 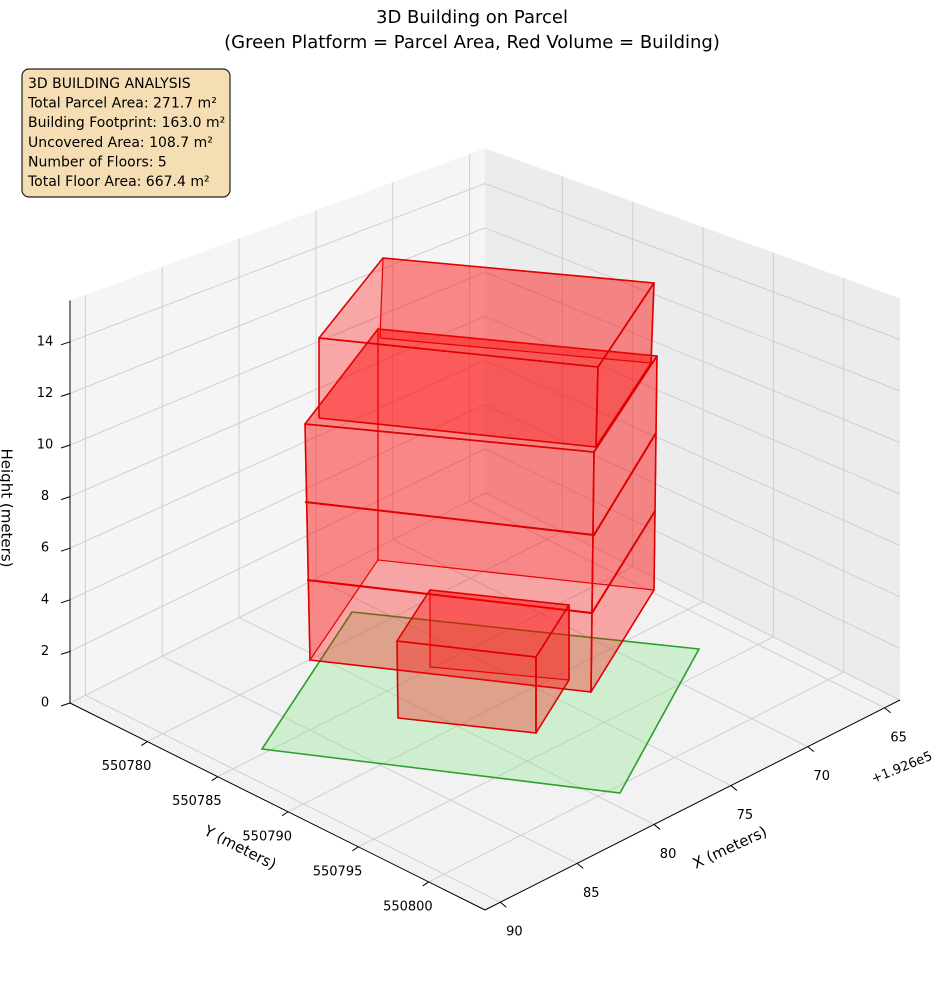 I want to click on x-axis-line, so click(x=692, y=805).